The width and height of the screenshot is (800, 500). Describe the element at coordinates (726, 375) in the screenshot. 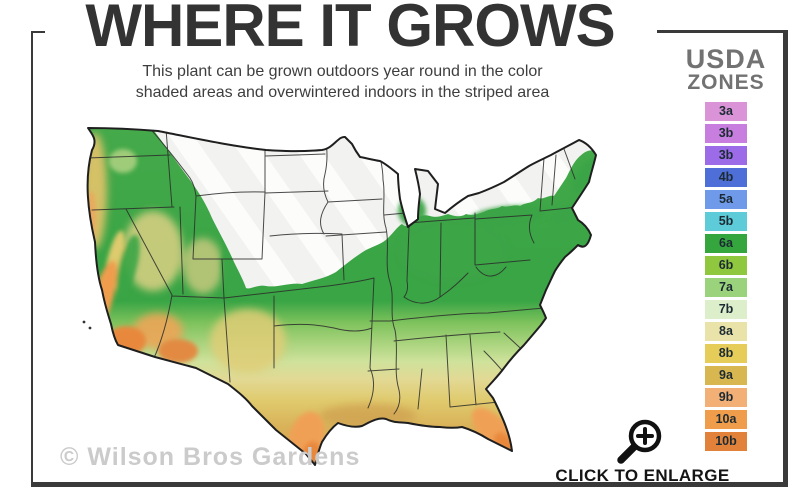

I see `zone-swatch-9a-12: 9a` at that location.